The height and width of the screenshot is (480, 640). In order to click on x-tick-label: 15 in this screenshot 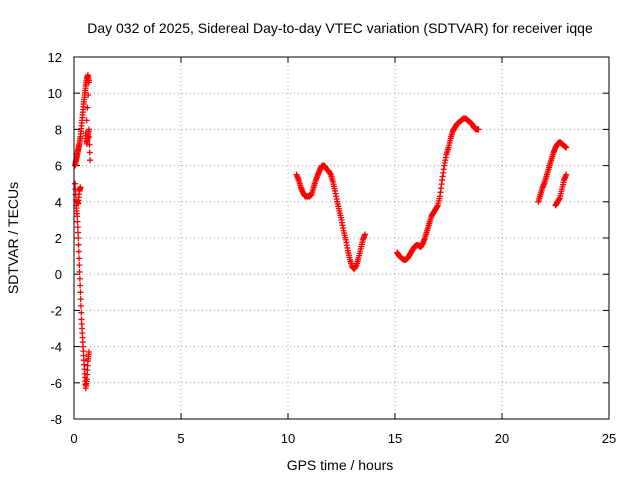, I will do `click(395, 438)`.